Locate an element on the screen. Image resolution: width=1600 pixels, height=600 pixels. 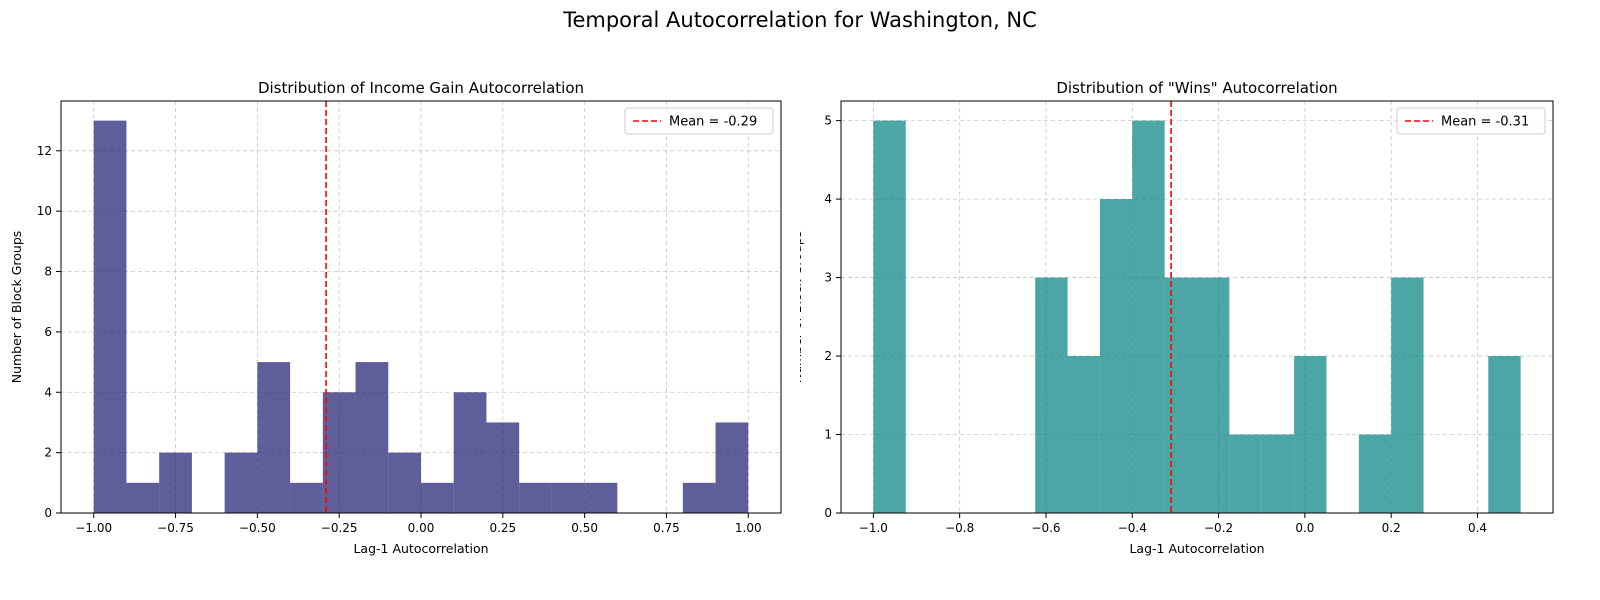
y-tick-label: 1 is located at coordinates (828, 435).